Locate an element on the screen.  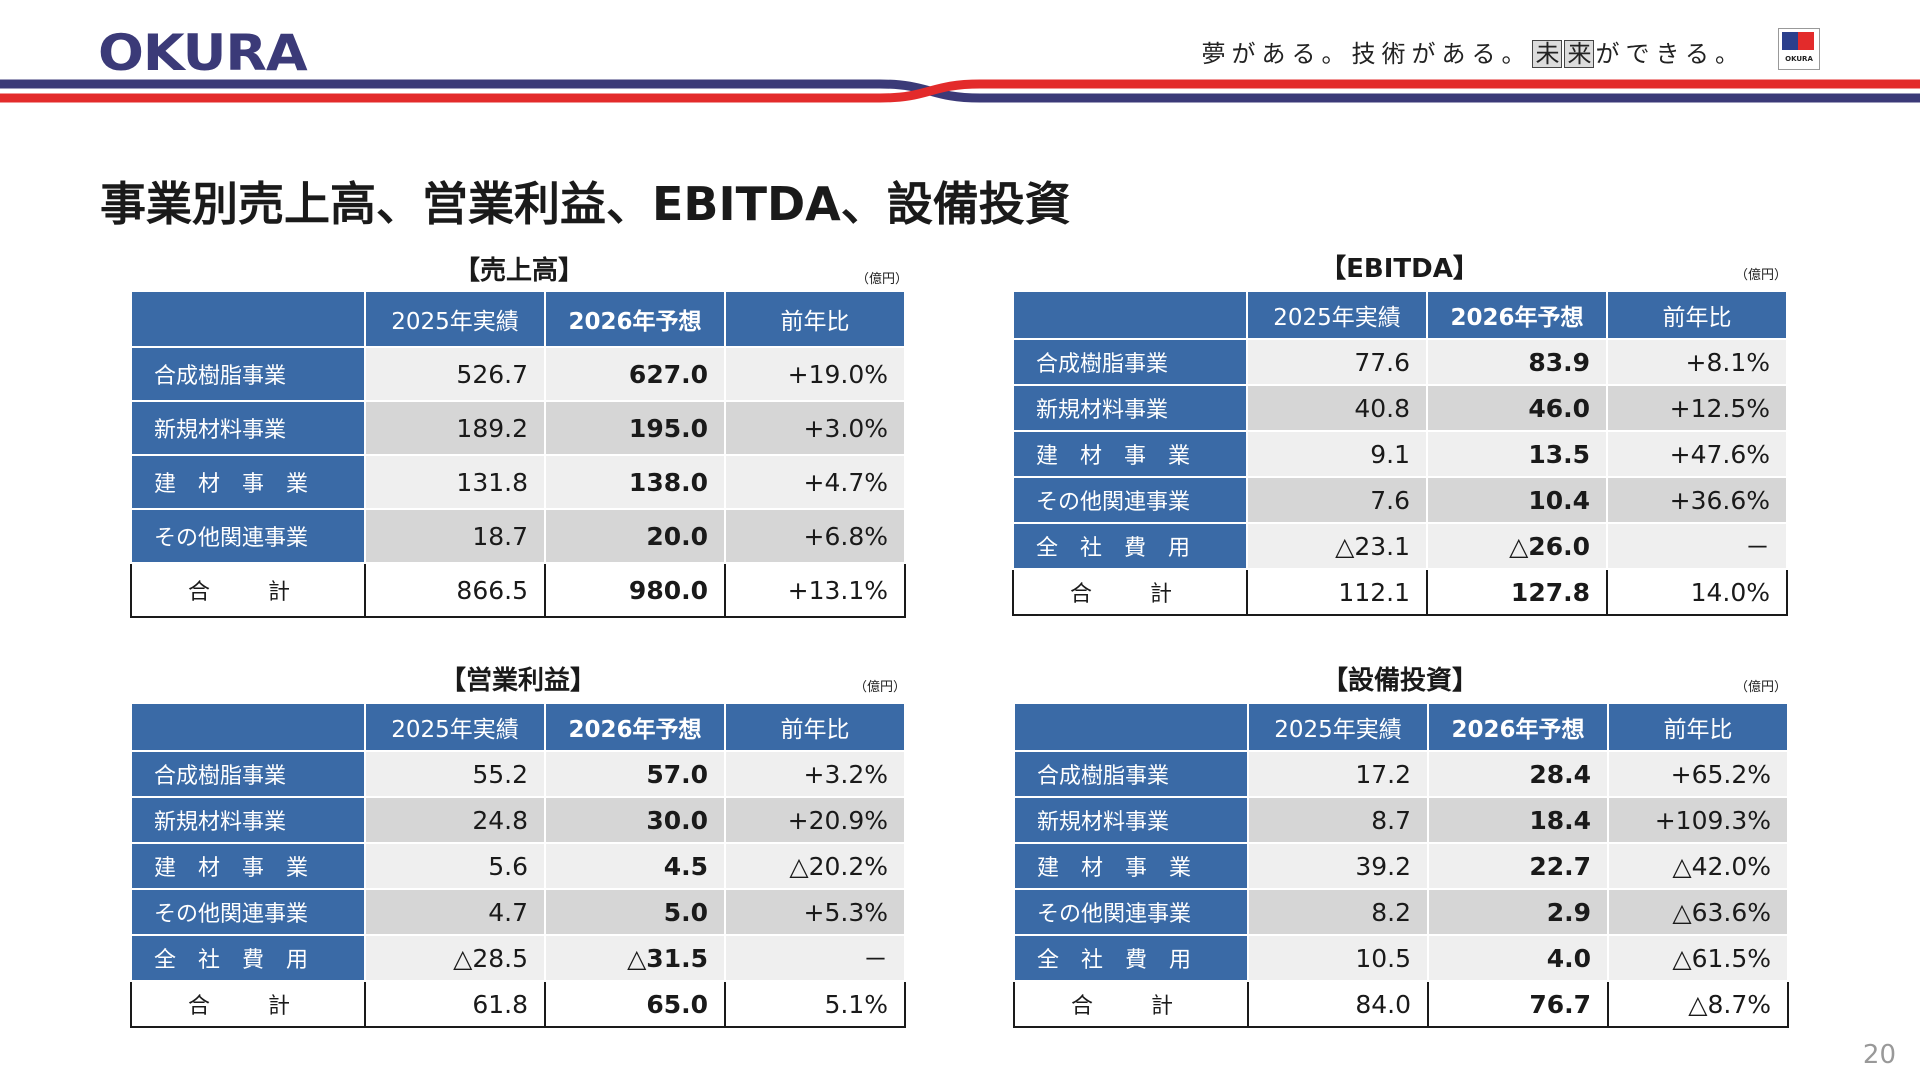
value-2025: 526.7 is located at coordinates (455, 374).